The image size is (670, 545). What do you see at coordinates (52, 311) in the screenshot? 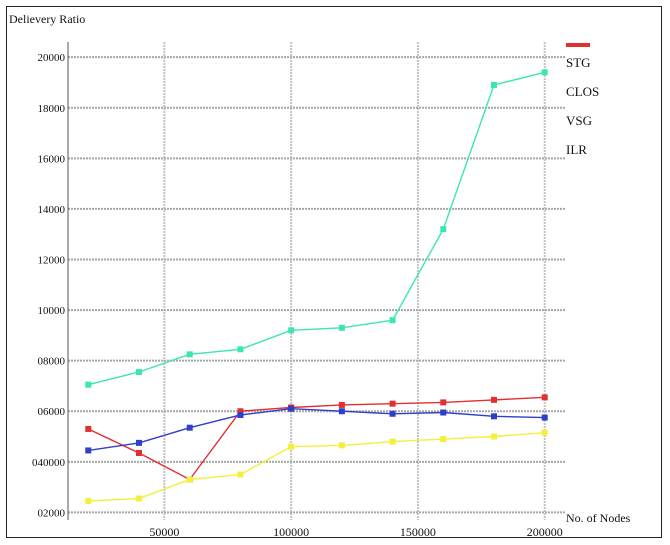
I see `y-tick-label: 10000` at bounding box center [52, 311].